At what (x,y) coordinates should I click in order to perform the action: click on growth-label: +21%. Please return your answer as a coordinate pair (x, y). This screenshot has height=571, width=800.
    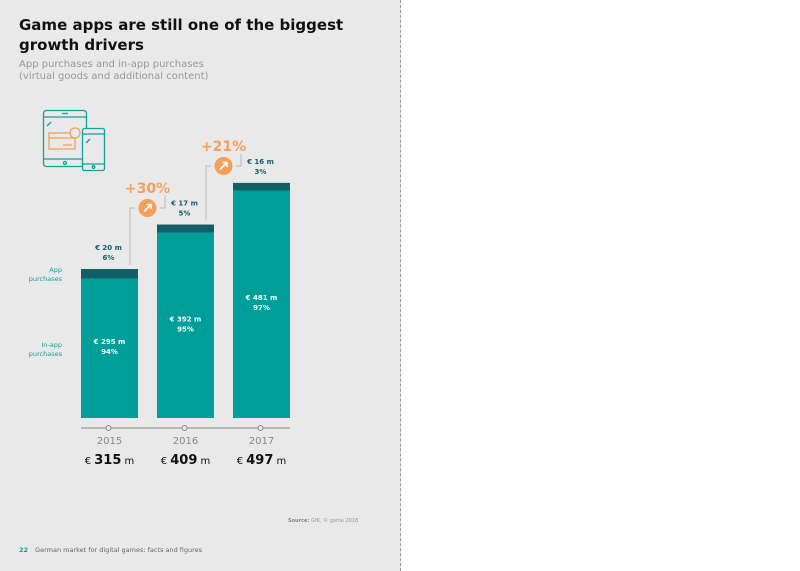
    Looking at the image, I should click on (223, 147).